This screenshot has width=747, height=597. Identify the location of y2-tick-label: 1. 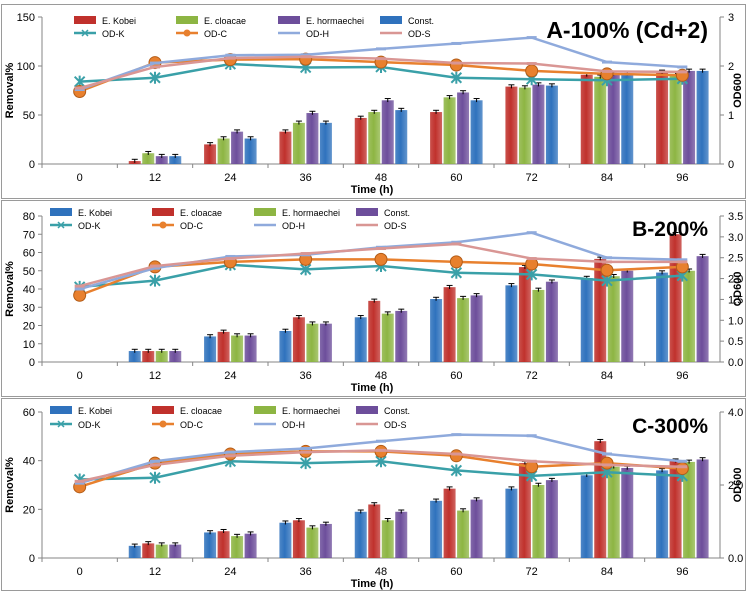
(731, 116).